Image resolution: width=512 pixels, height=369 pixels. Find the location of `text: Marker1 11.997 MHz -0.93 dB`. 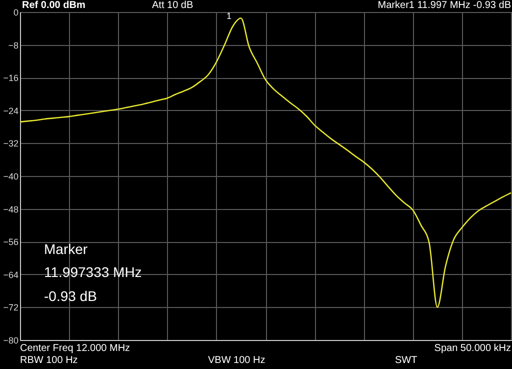

text: Marker1 11.997 MHz -0.93 dB is located at coordinates (445, 5).